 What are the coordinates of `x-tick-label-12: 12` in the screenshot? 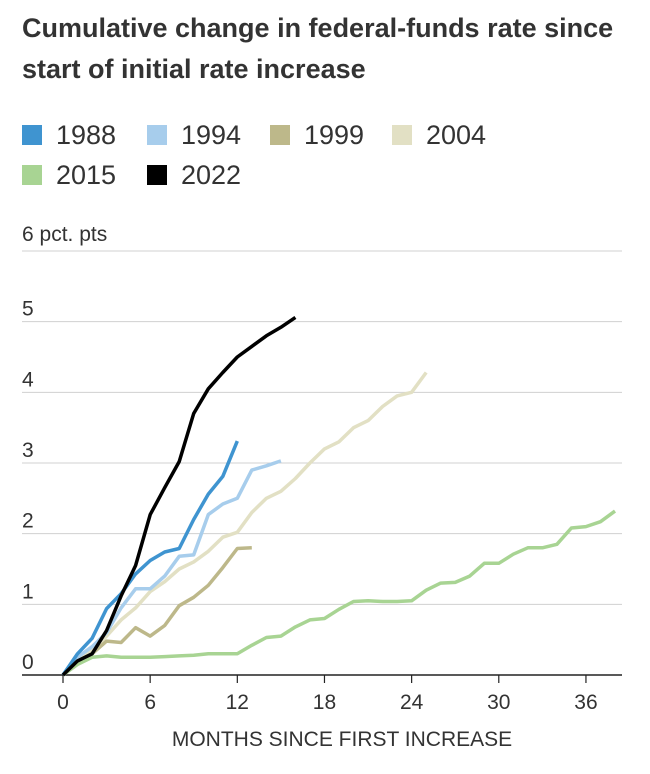 It's located at (237, 702).